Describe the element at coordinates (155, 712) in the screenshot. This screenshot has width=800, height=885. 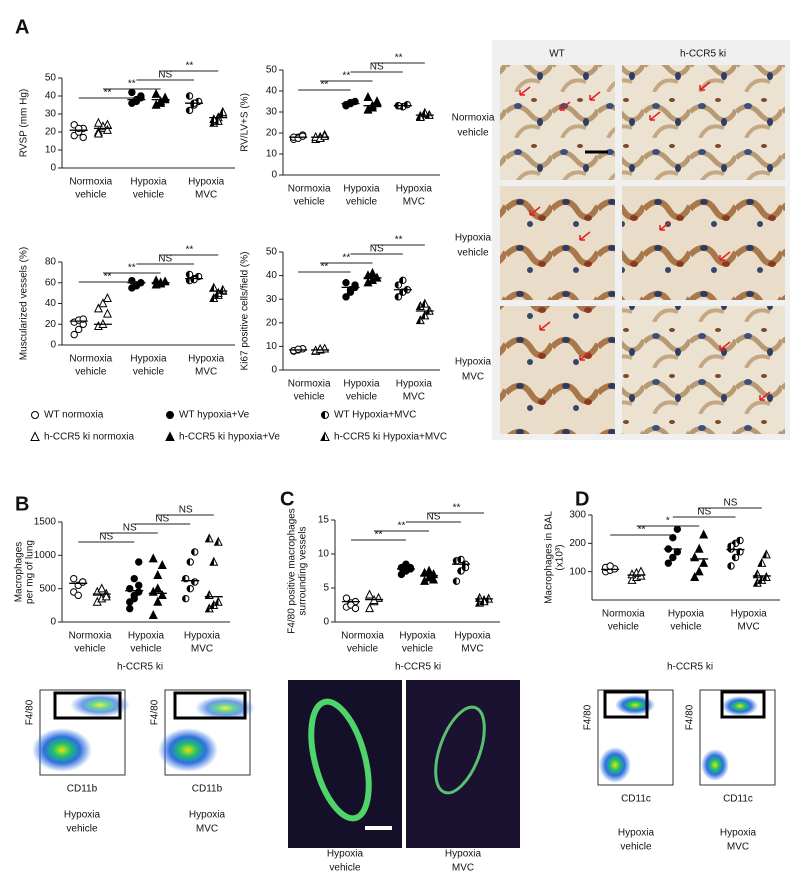
I see `flow-y-label: F4/80` at that location.